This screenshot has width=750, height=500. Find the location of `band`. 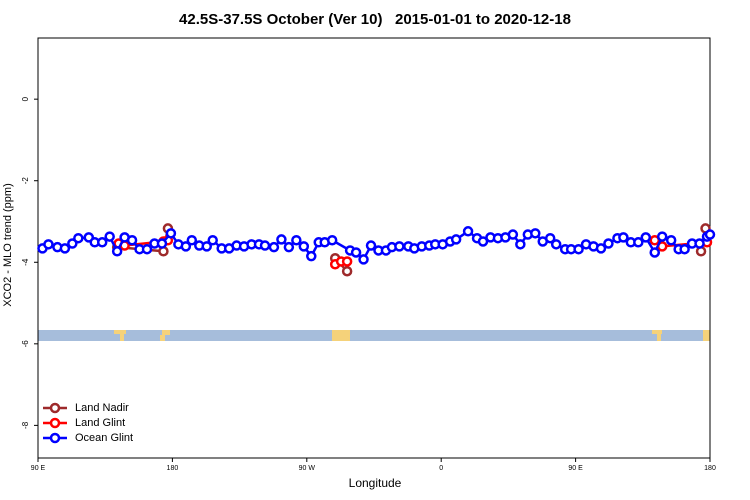

band is located at coordinates (374, 335).